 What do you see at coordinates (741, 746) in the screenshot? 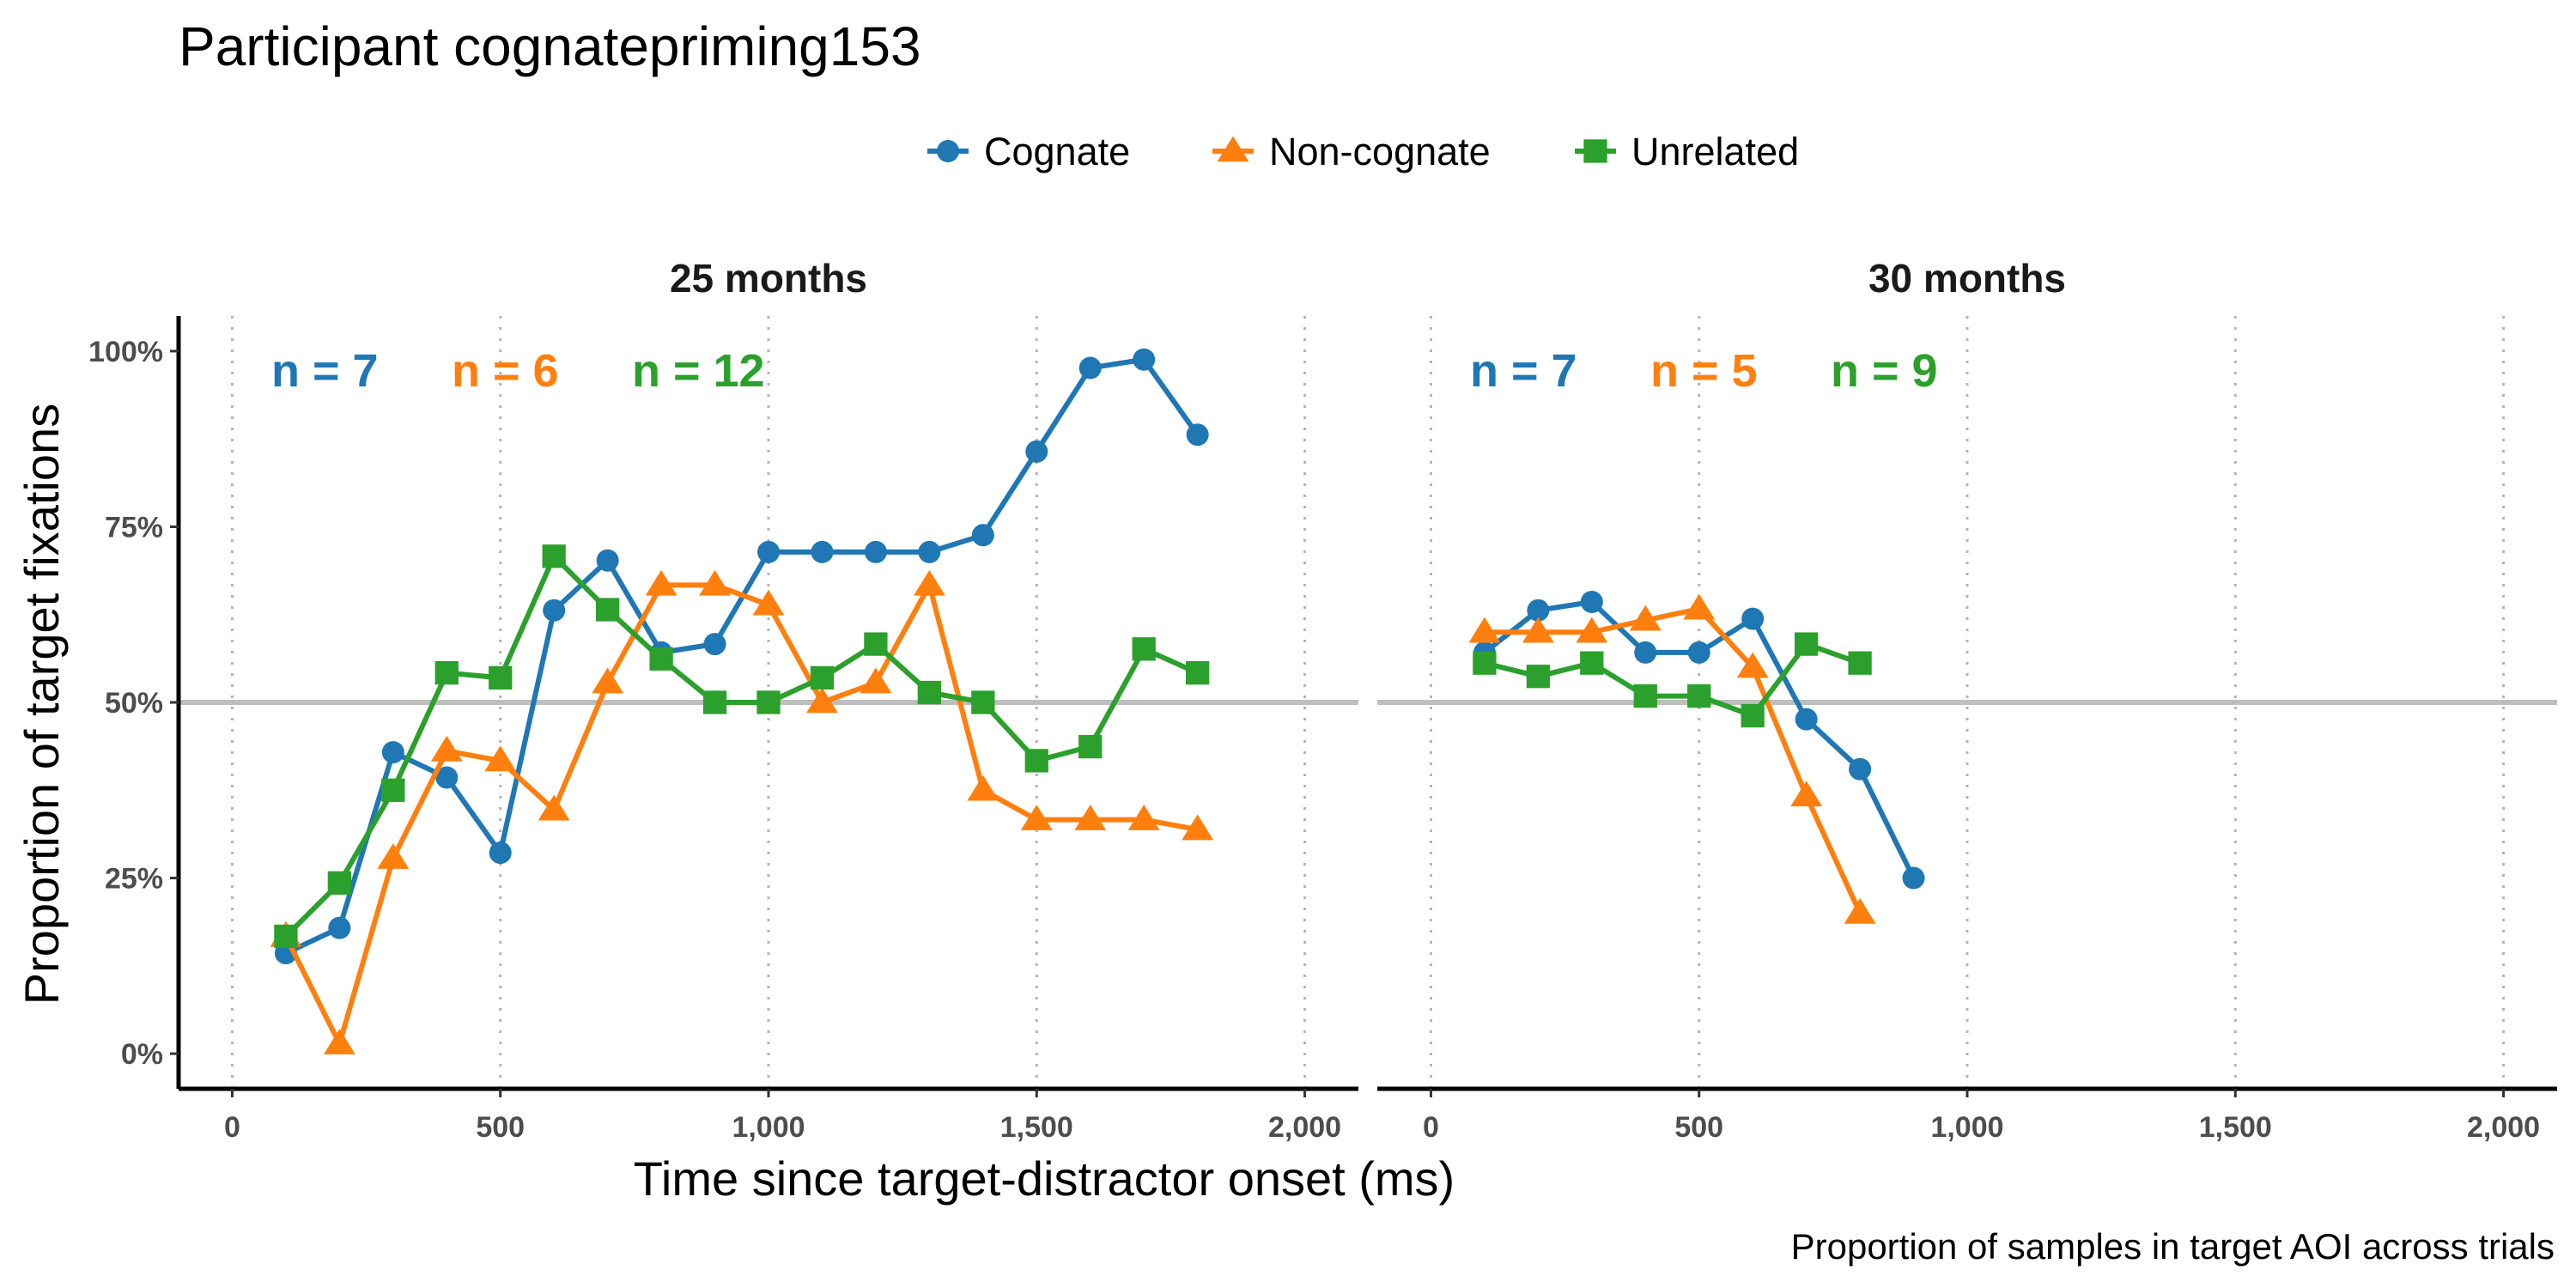
I see `series-line` at bounding box center [741, 746].